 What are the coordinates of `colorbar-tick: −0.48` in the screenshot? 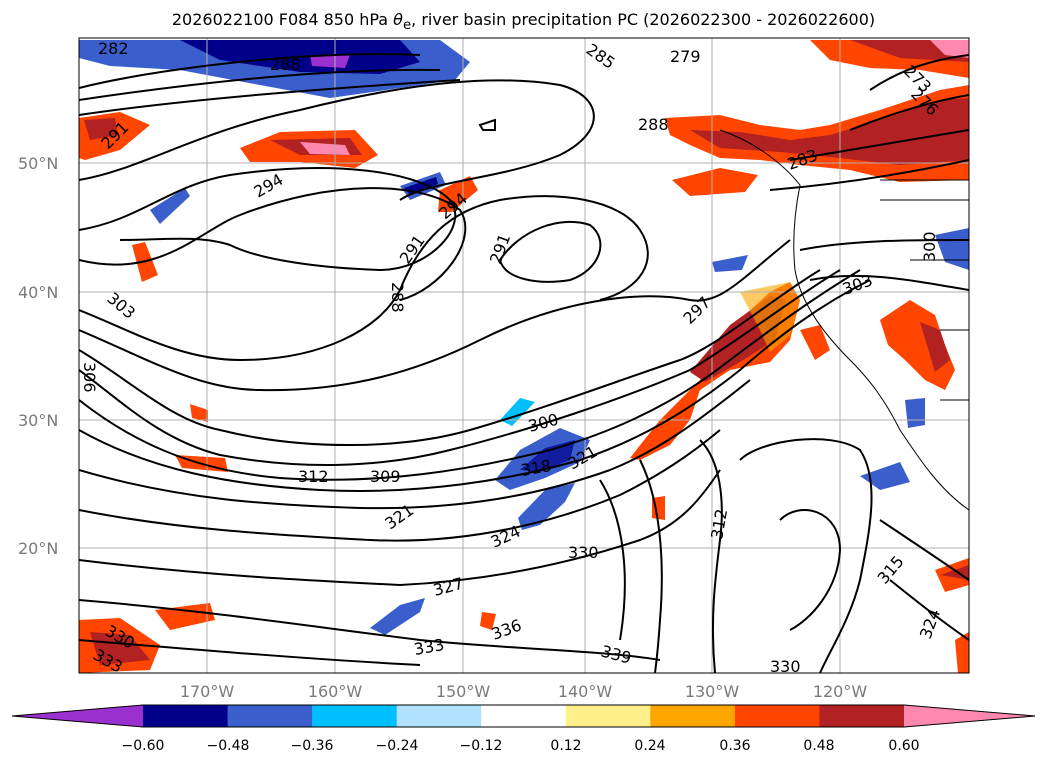 It's located at (228, 746).